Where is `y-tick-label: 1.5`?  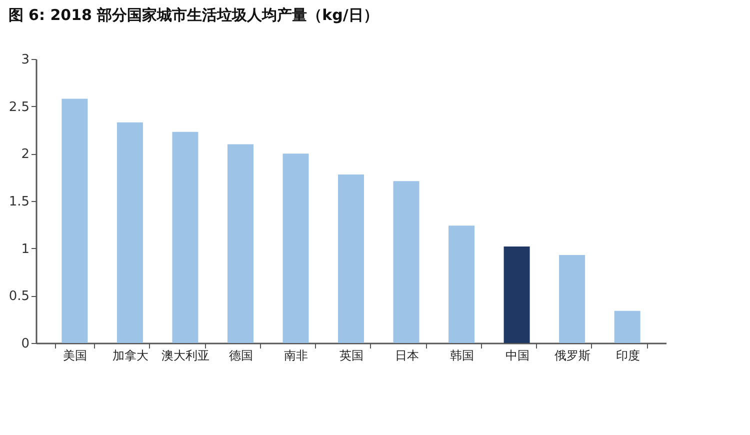
y-tick-label: 1.5 is located at coordinates (19, 202).